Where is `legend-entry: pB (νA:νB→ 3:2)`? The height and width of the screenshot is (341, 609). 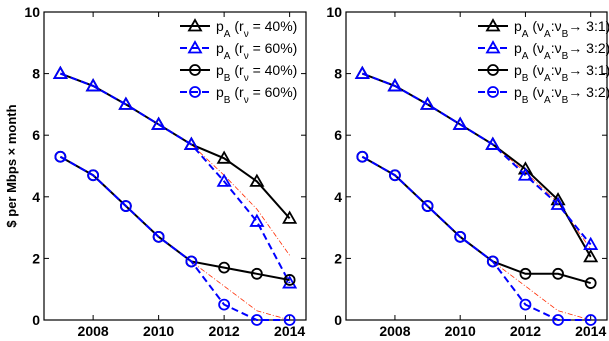
legend-entry: pB (νA:νB→ 3:2) is located at coordinates (543, 95).